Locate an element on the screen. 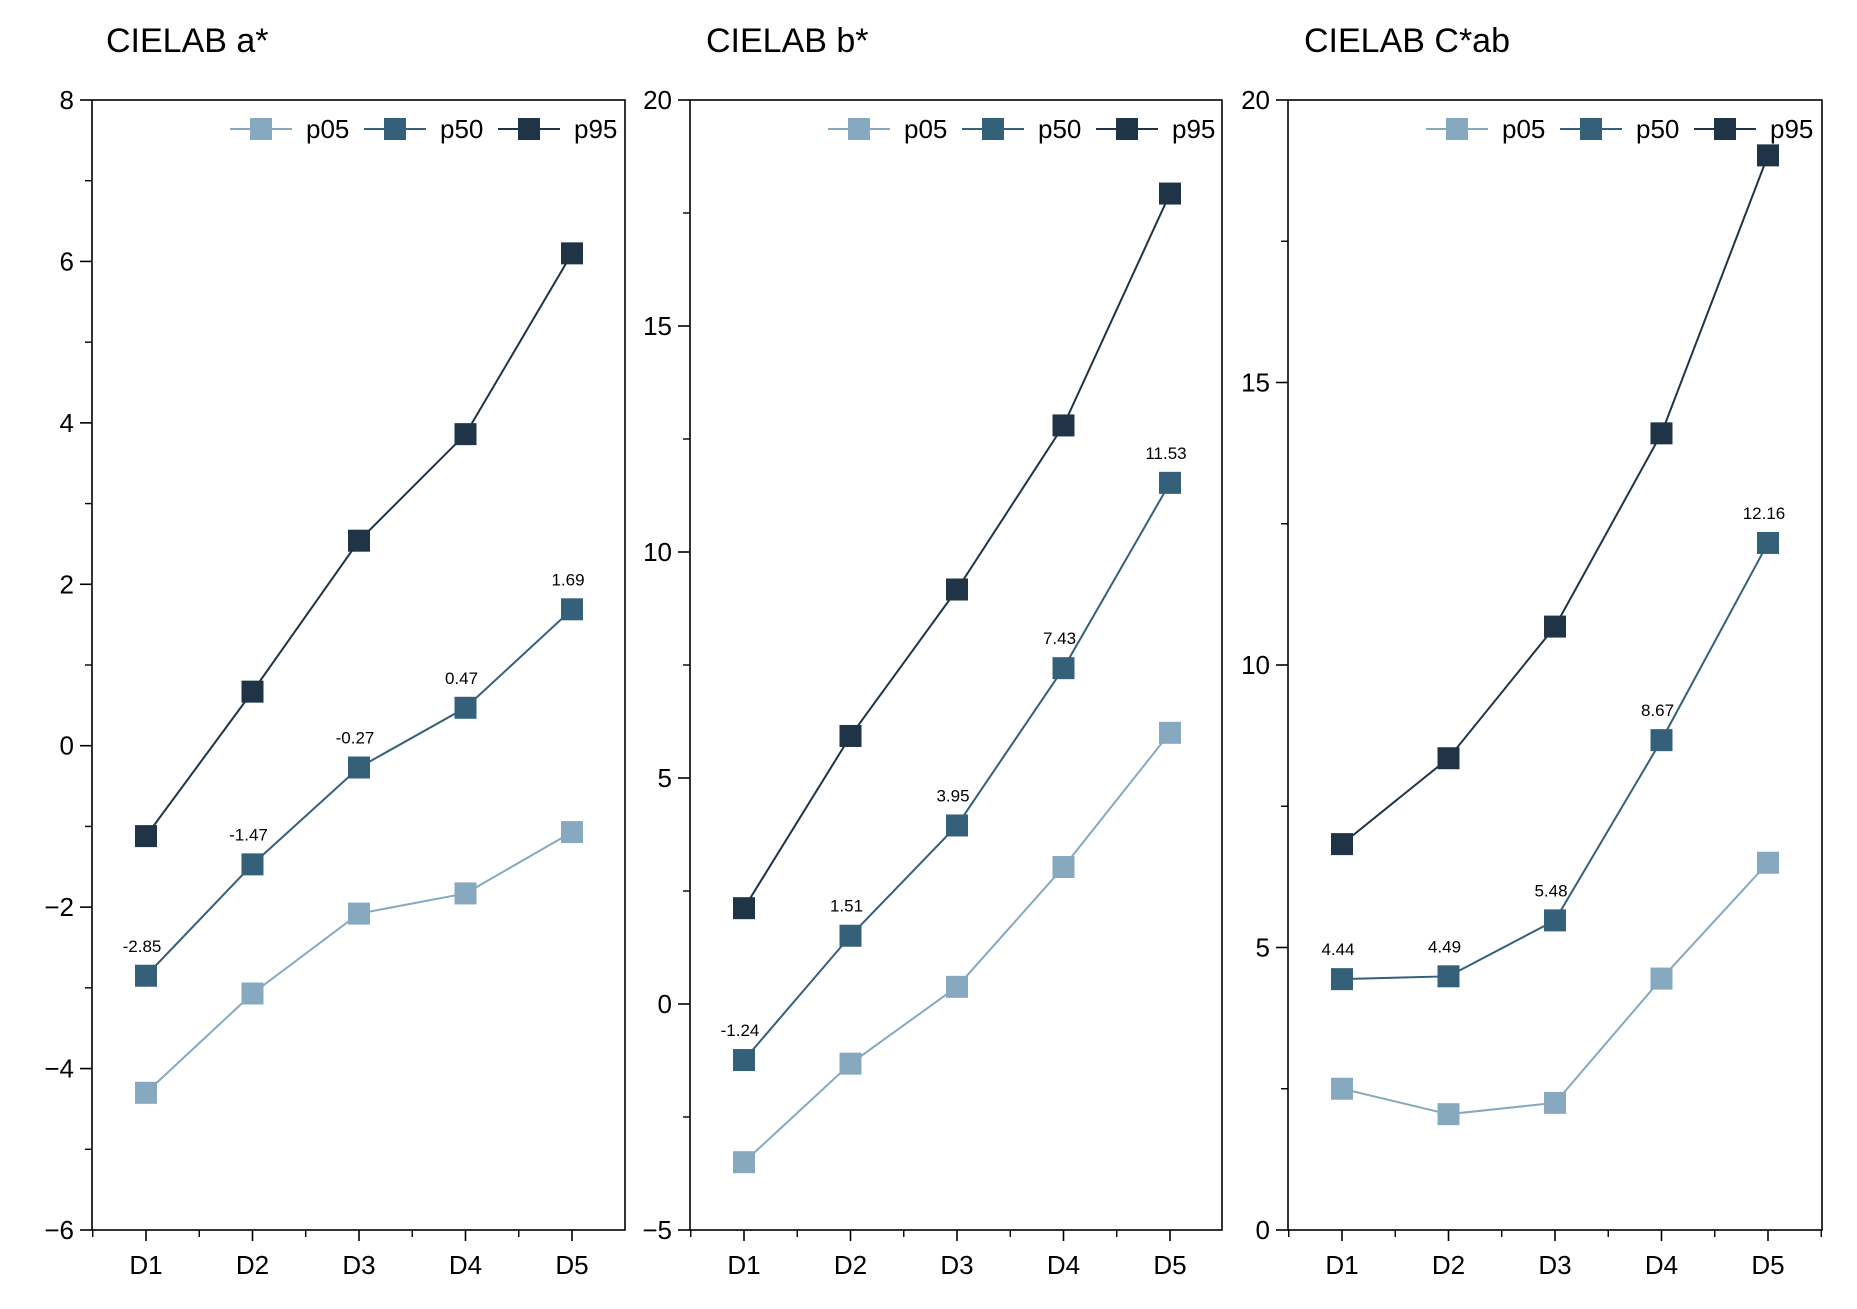 The height and width of the screenshot is (1309, 1857). y-tick-label: −5 is located at coordinates (657, 1230).